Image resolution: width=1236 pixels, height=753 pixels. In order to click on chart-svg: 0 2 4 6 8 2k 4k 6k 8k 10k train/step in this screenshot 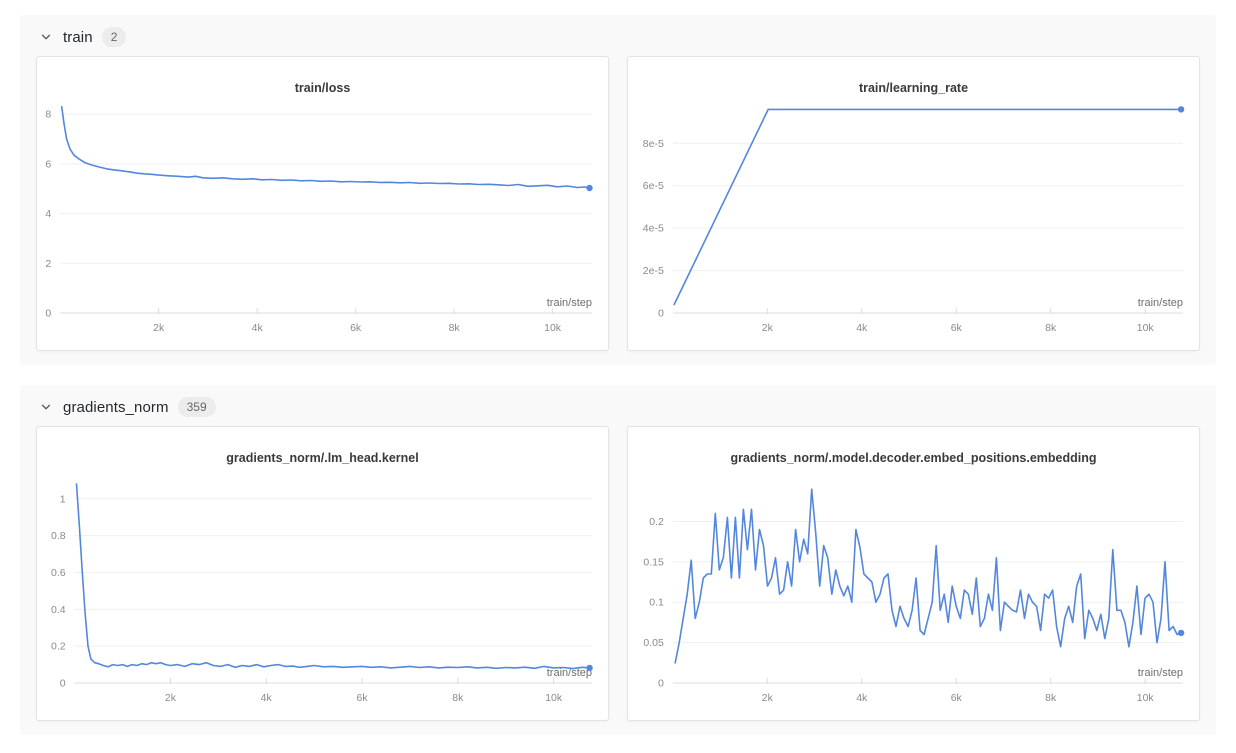, I will do `click(319, 219)`.